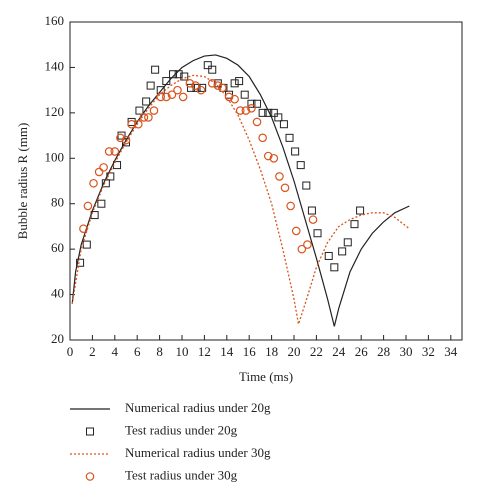 The height and width of the screenshot is (500, 479). What do you see at coordinates (137, 351) in the screenshot?
I see `x-tick-label: 6` at bounding box center [137, 351].